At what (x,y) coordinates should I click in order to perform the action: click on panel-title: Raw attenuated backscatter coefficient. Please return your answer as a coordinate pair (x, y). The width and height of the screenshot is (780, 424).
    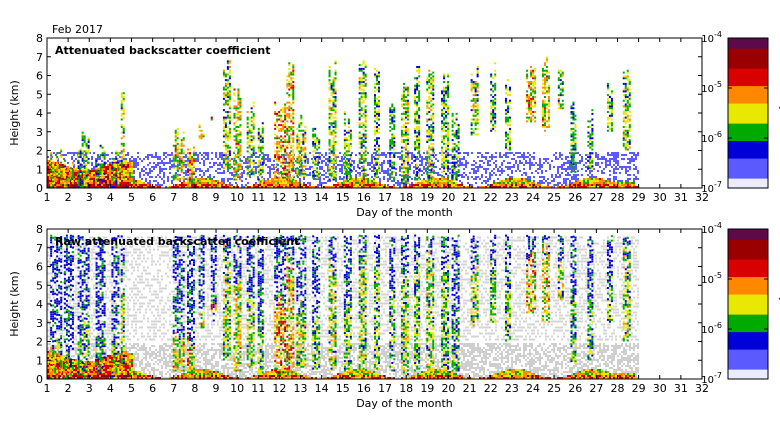
    Looking at the image, I should click on (177, 241).